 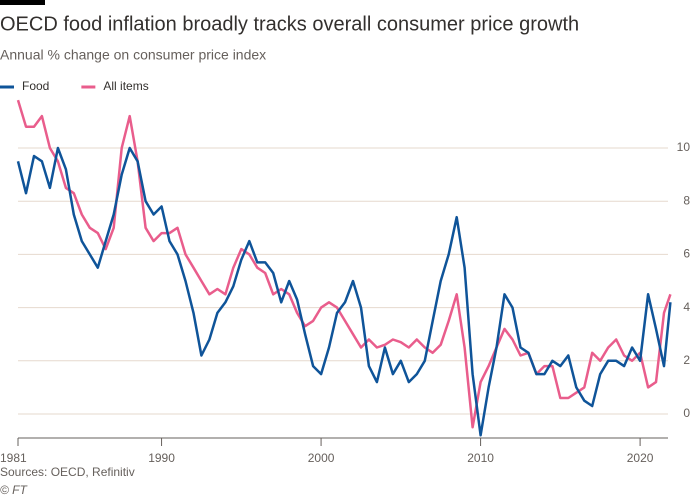 I want to click on y-tick-label: 4, so click(x=686, y=307).